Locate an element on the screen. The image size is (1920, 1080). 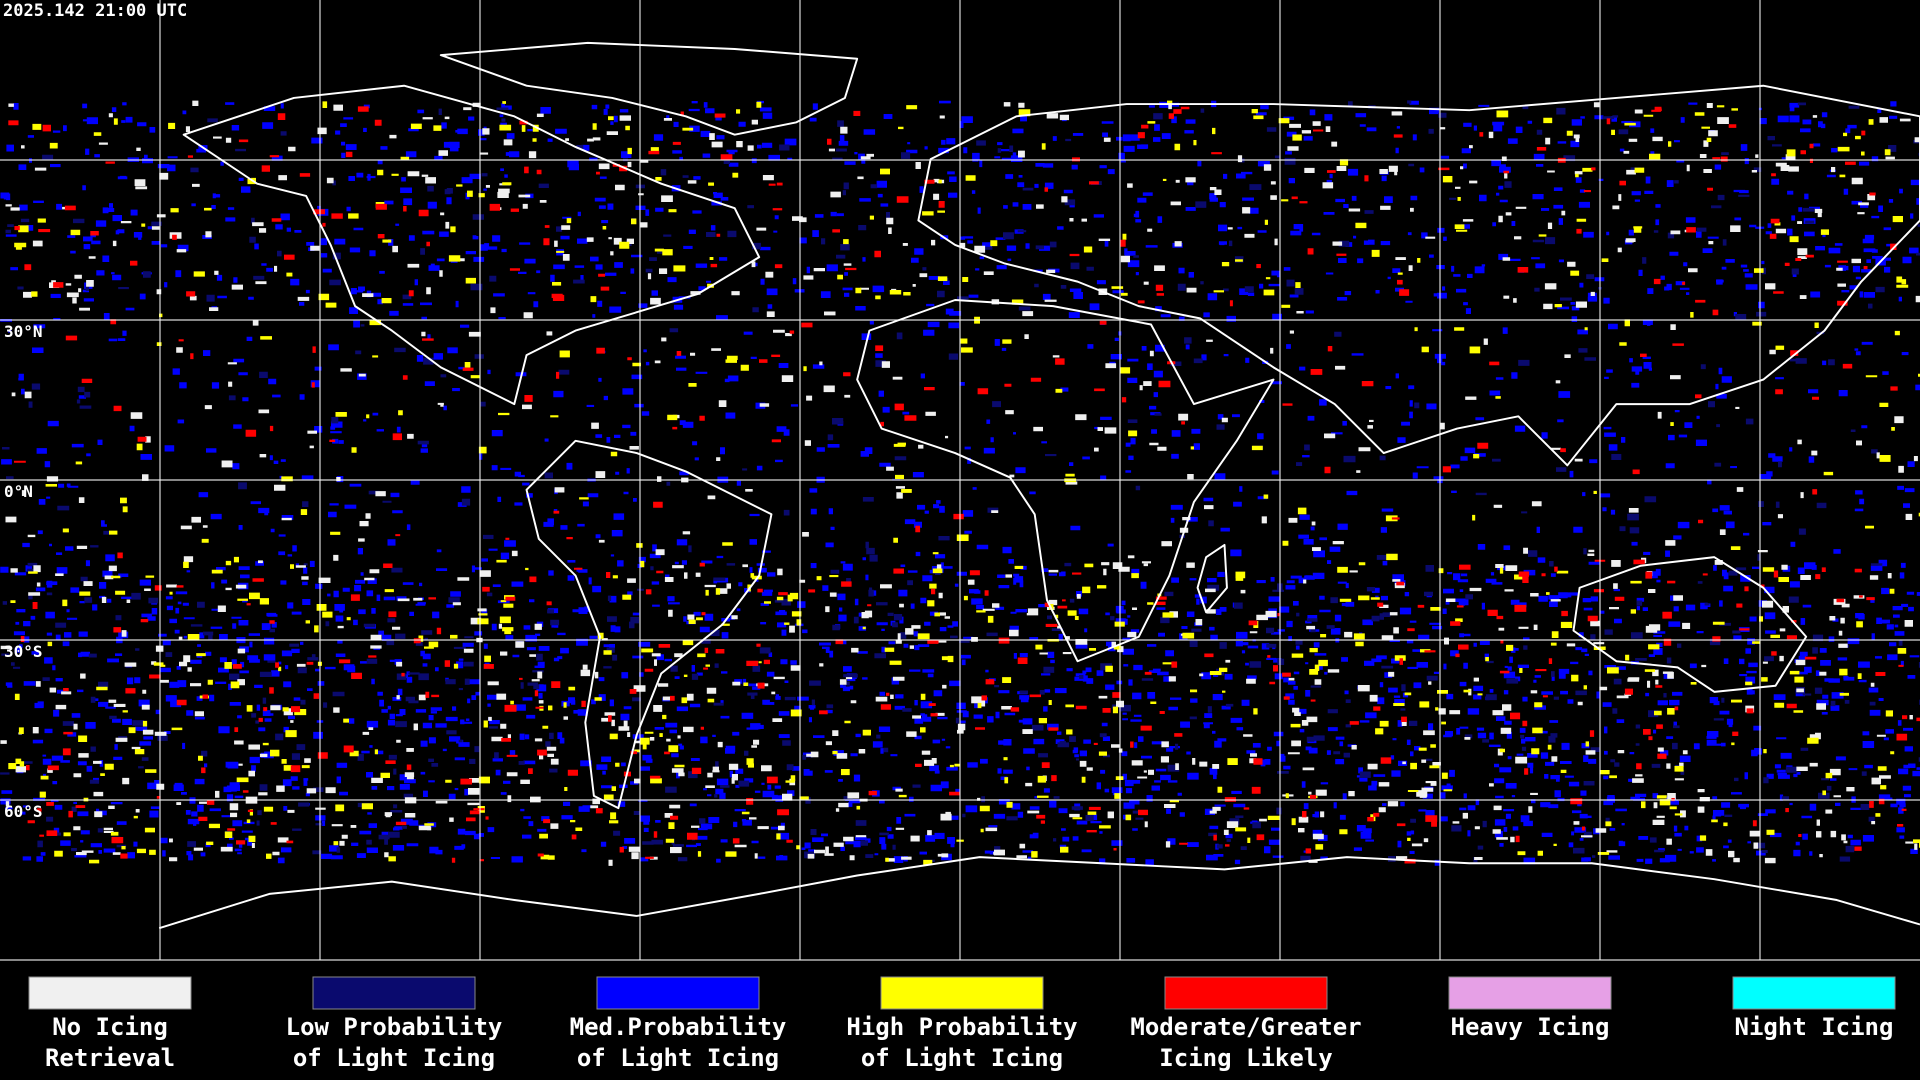
legend-label: Retrieval is located at coordinates (110, 1058).